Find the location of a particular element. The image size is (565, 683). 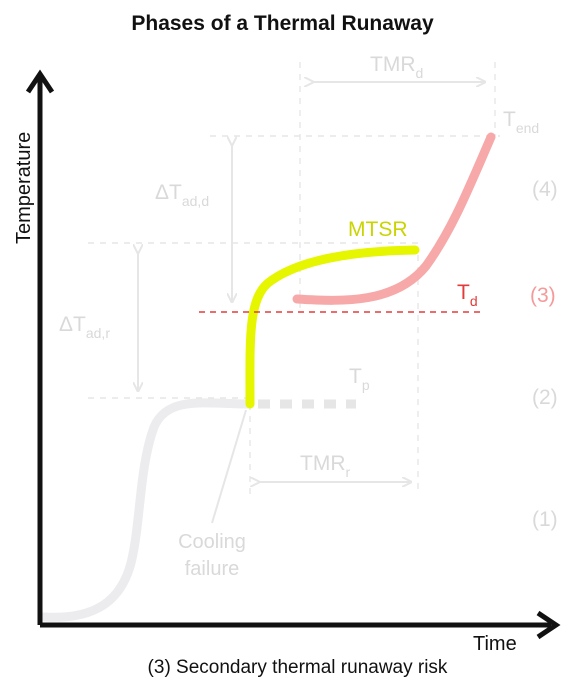

diagram-title: Phases of a Thermal Runaway is located at coordinates (282, 23).